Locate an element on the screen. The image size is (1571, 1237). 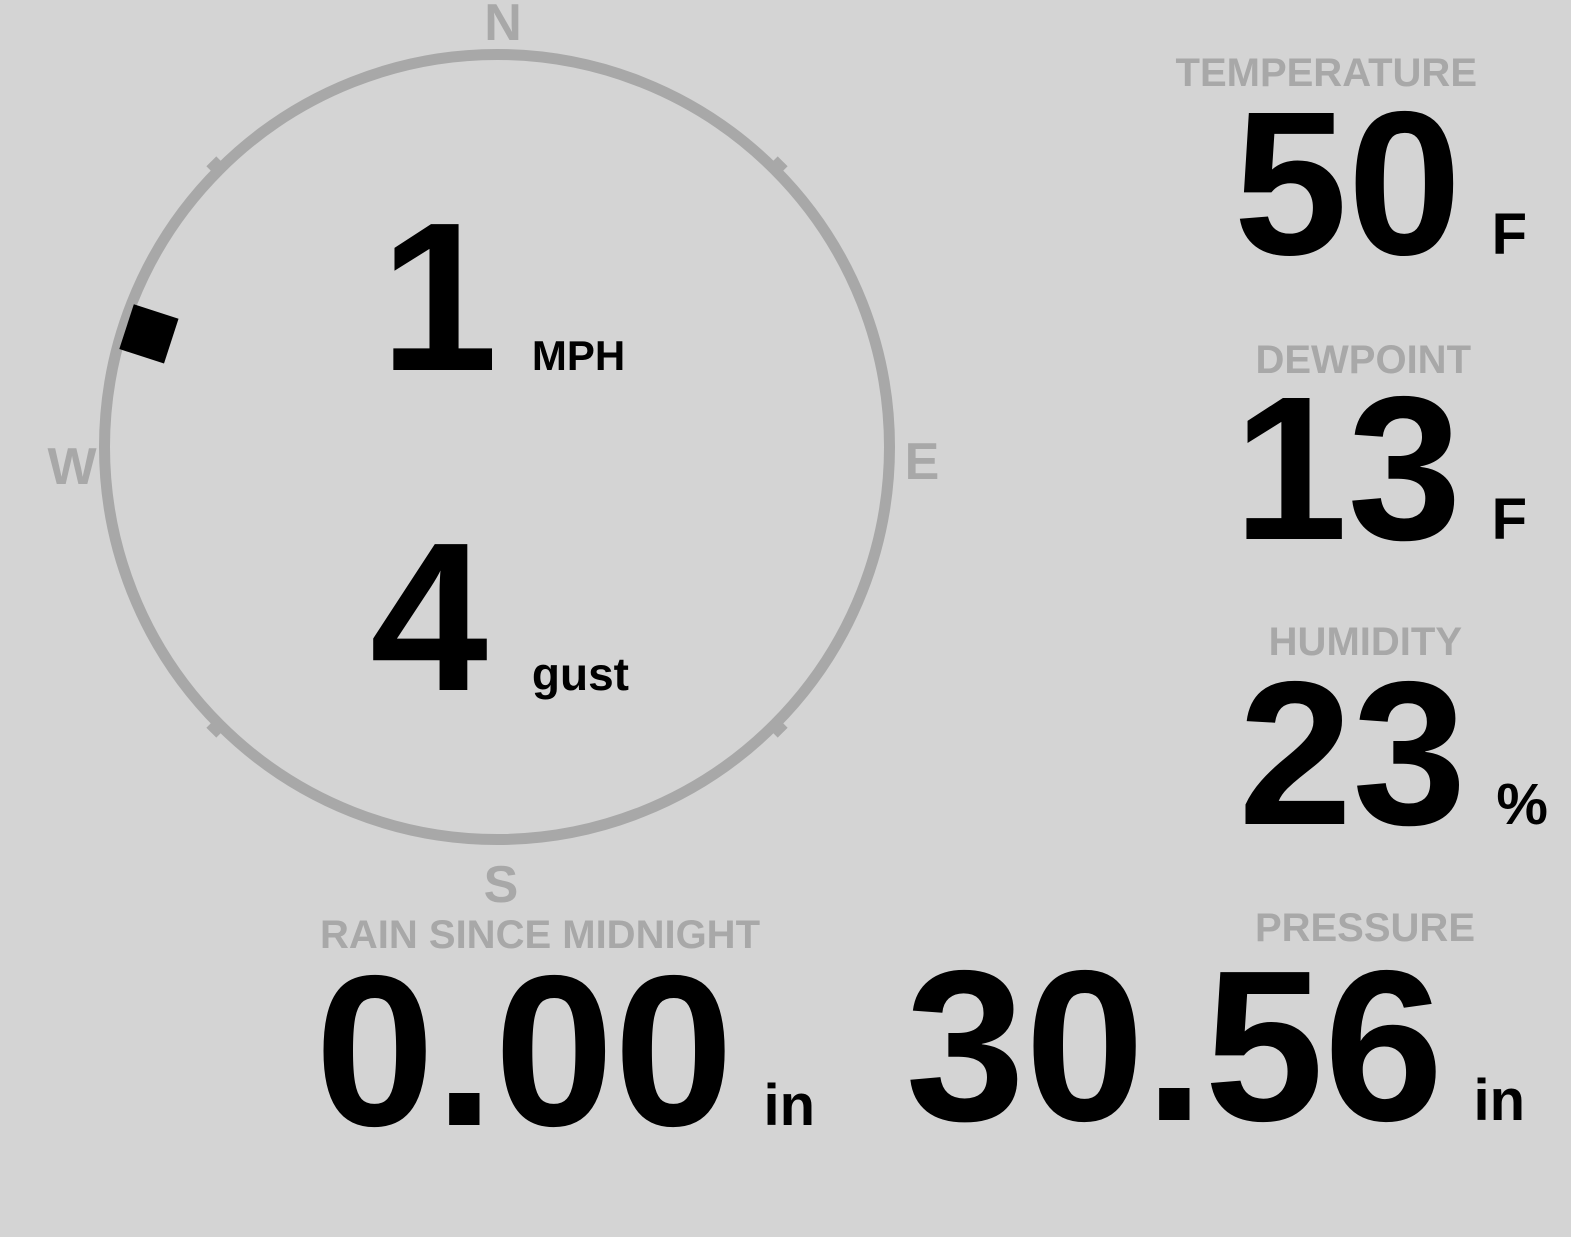
compass-label-north: N is located at coordinates (503, 26).